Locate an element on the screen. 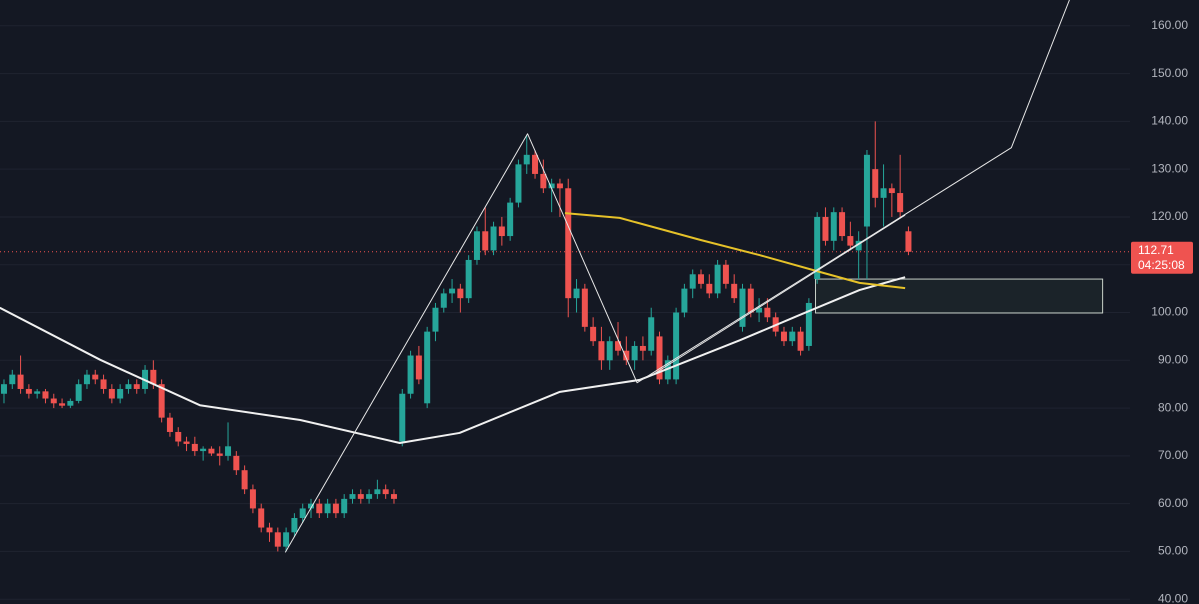  last-price-label: 112.71 is located at coordinates (1156, 250).